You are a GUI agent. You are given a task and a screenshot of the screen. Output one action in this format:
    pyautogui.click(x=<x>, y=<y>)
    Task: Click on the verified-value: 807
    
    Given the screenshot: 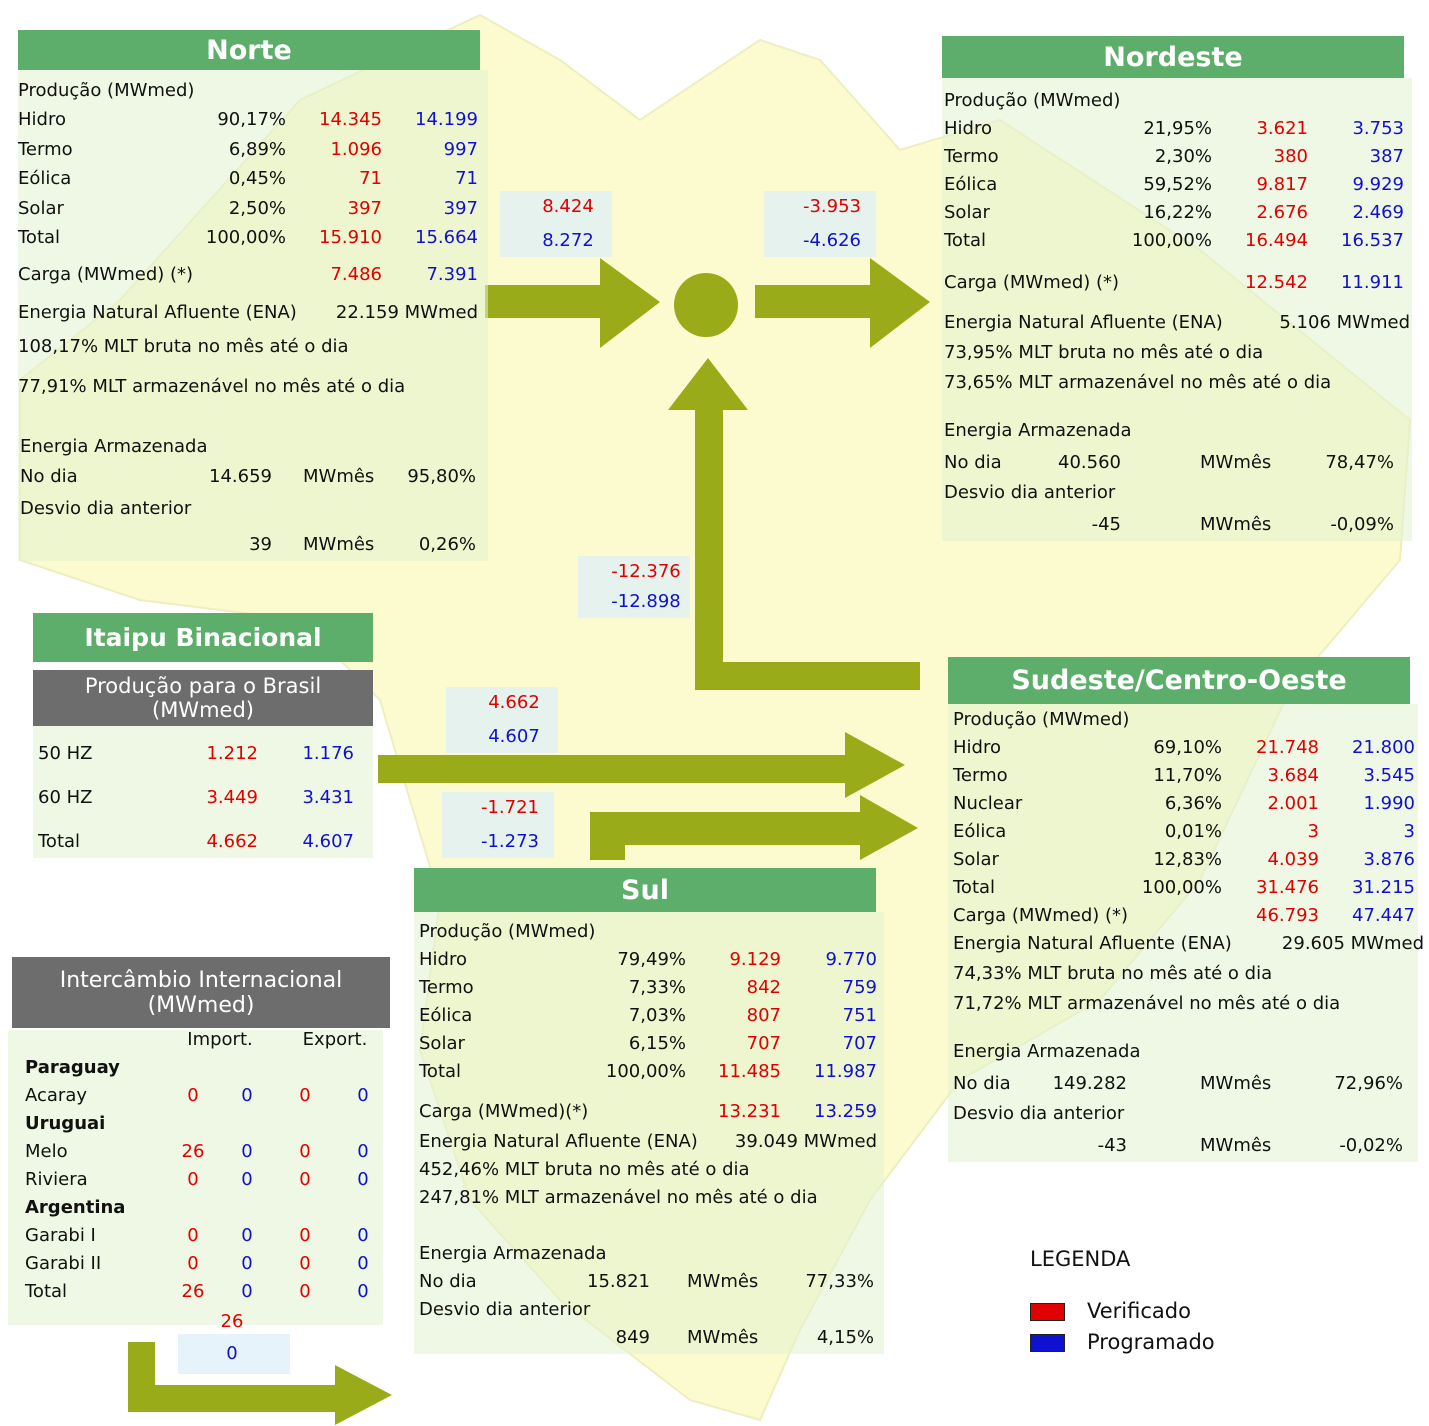 What is the action you would take?
    pyautogui.click(x=763, y=1015)
    